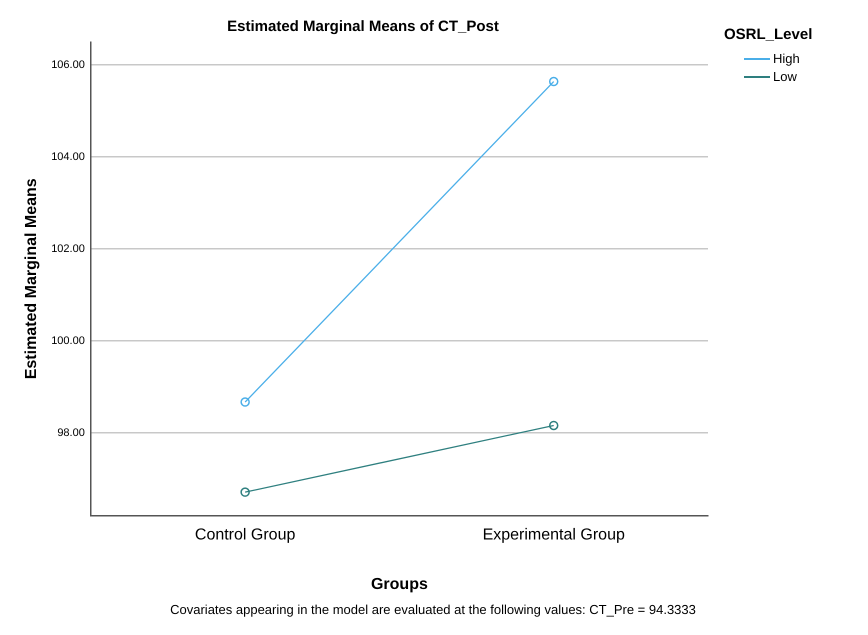 The image size is (868, 635). Describe the element at coordinates (363, 27) in the screenshot. I see `chart-title: Estimated Marginal Means of CT_Post` at that location.